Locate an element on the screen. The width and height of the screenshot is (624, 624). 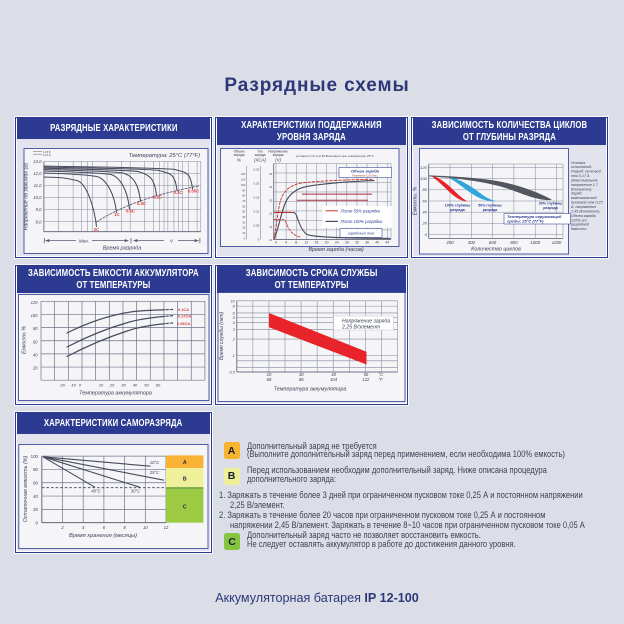
svg-text: 0.05C is located at coordinates (193, 190).